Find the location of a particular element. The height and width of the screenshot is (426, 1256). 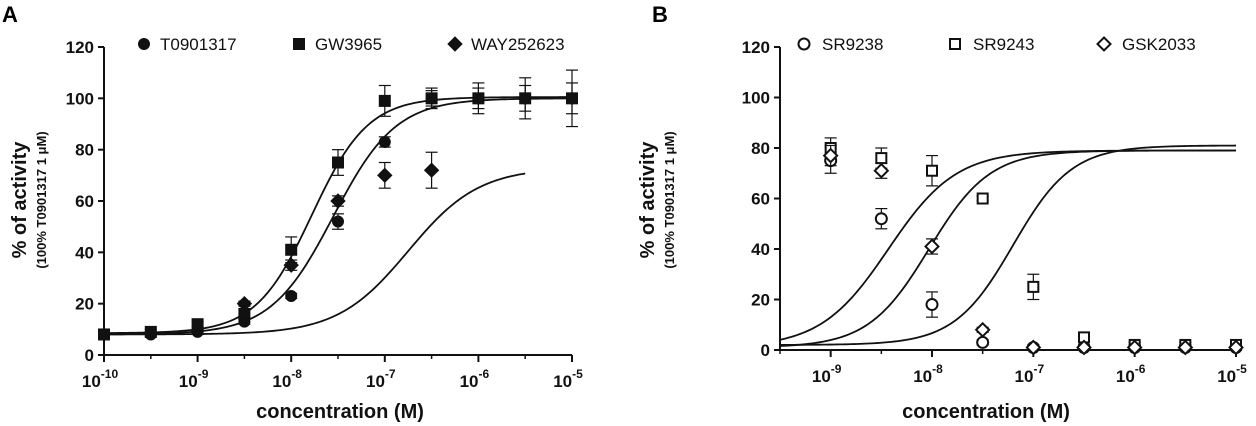

panel-b-xtick-label: 10⁻⁶ is located at coordinates (1131, 374).